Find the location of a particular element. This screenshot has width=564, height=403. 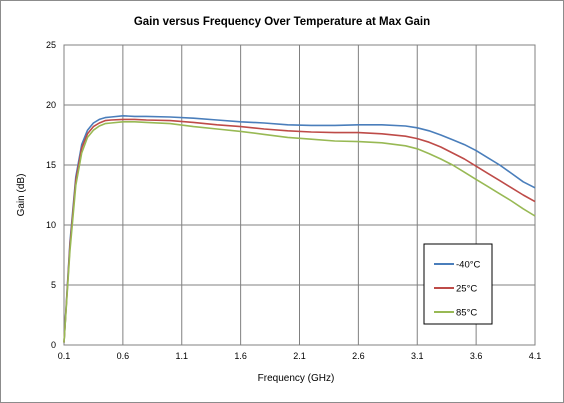

legend: -40°C 25°C 85°C is located at coordinates (458, 284).